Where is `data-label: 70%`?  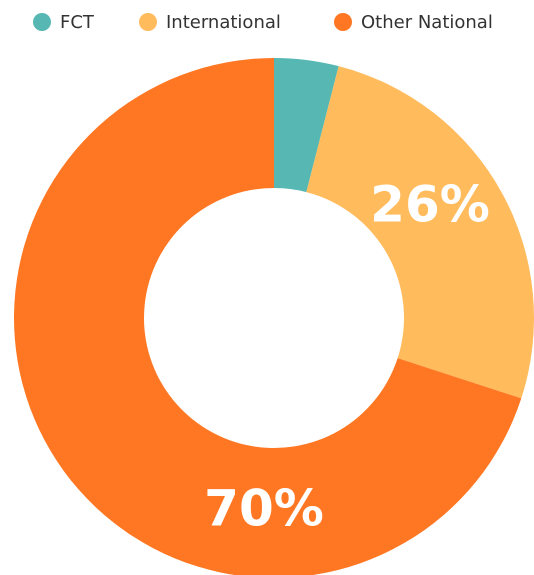 data-label: 70% is located at coordinates (264, 509).